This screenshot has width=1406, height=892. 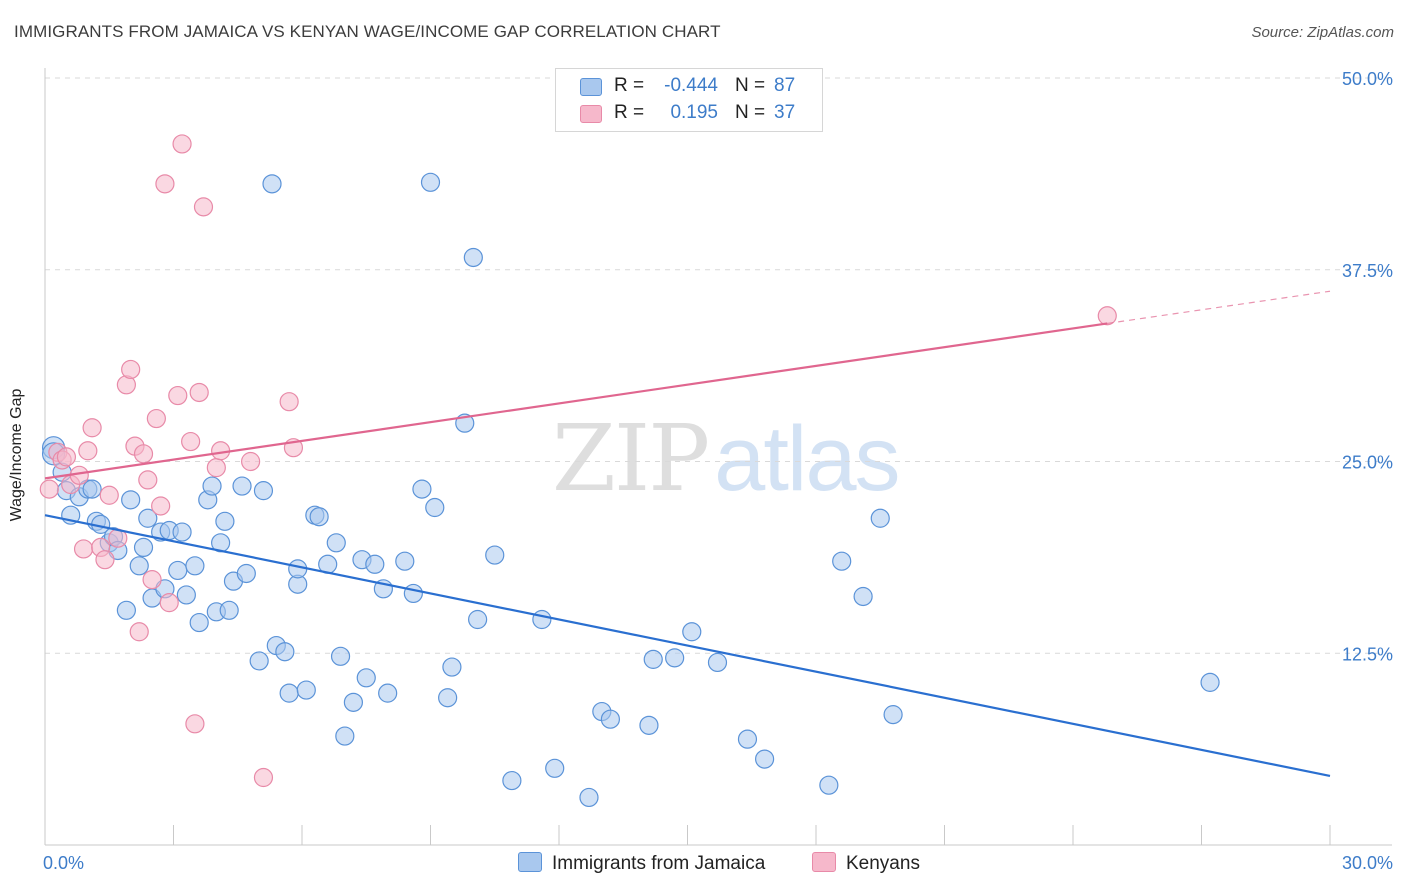 What do you see at coordinates (1367, 654) in the screenshot?
I see `y-tick-label: 12.5%` at bounding box center [1367, 654].